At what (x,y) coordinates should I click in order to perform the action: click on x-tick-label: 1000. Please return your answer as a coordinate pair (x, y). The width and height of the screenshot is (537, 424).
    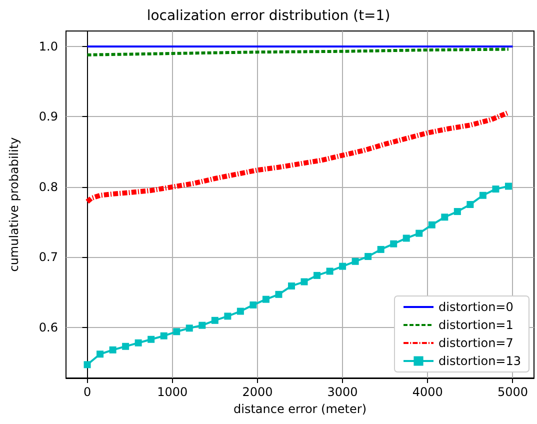
    Looking at the image, I should click on (172, 392).